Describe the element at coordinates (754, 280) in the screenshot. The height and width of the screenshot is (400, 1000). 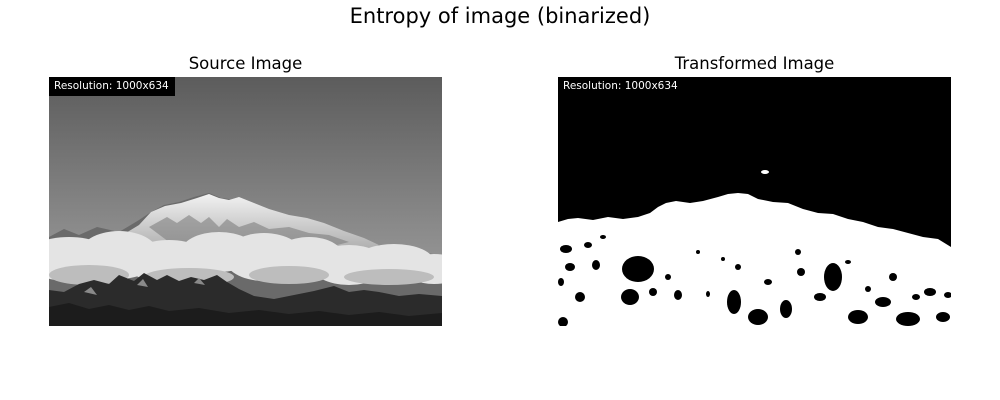
I see `dark-blobs` at that location.